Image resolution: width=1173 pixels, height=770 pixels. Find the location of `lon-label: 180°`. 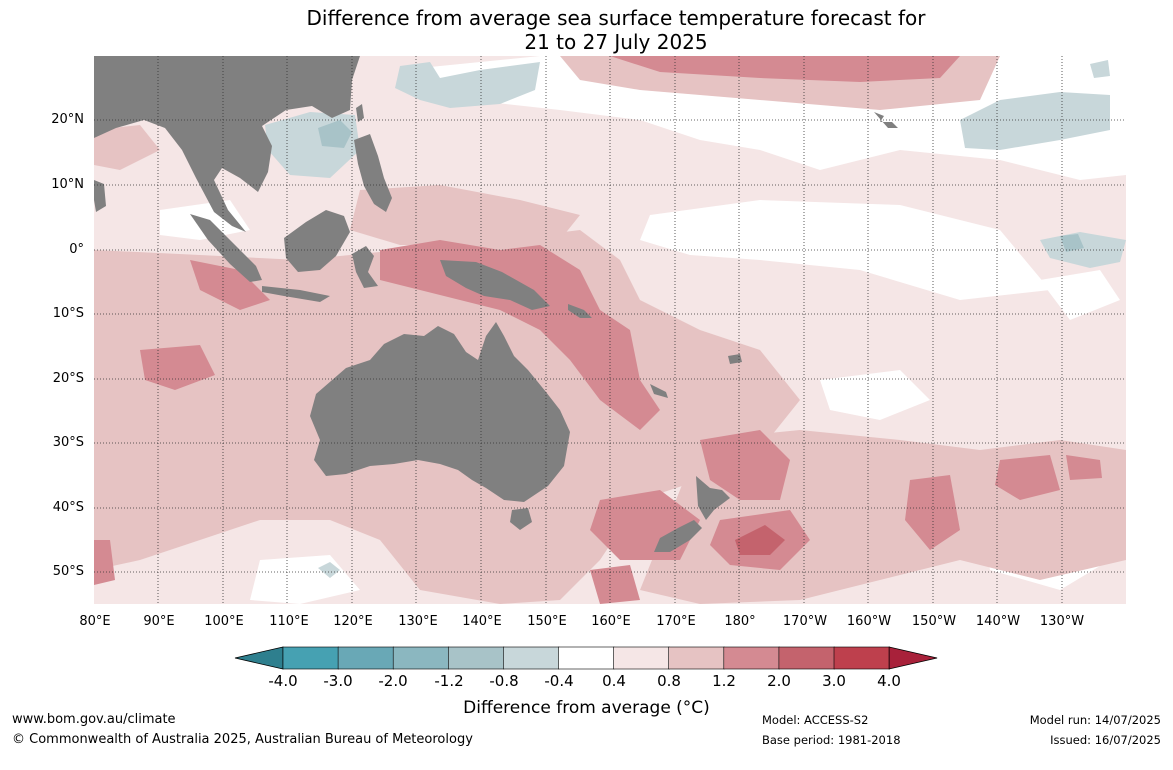

lon-label: 180° is located at coordinates (740, 621).